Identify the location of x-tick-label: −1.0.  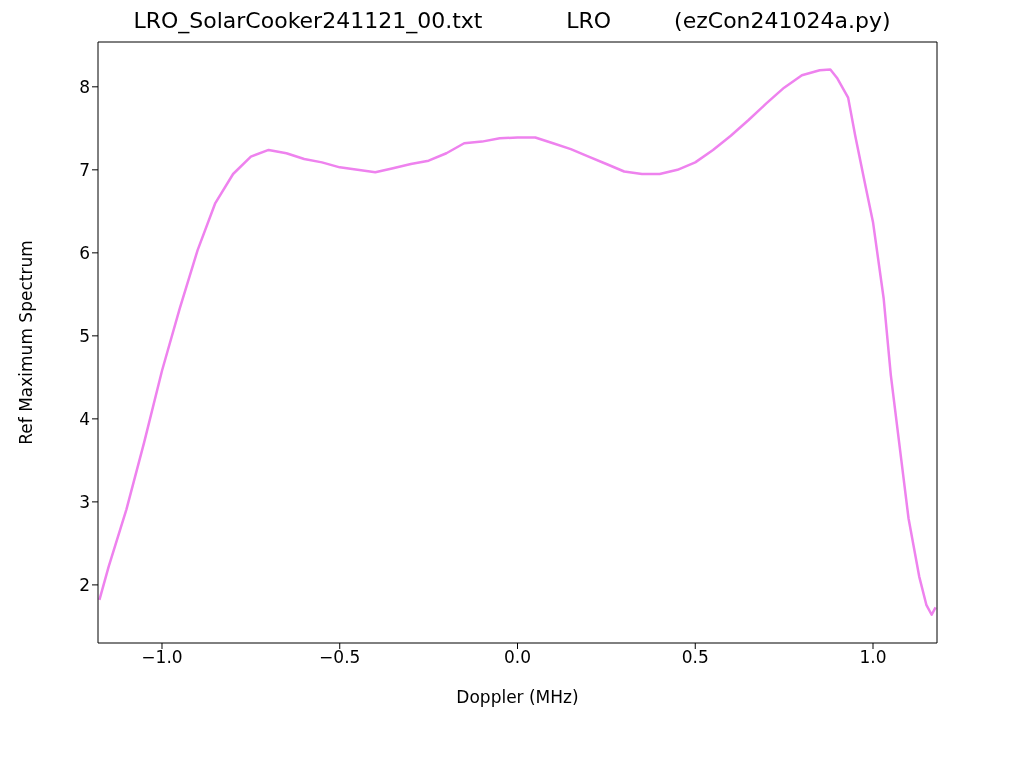
(162, 657).